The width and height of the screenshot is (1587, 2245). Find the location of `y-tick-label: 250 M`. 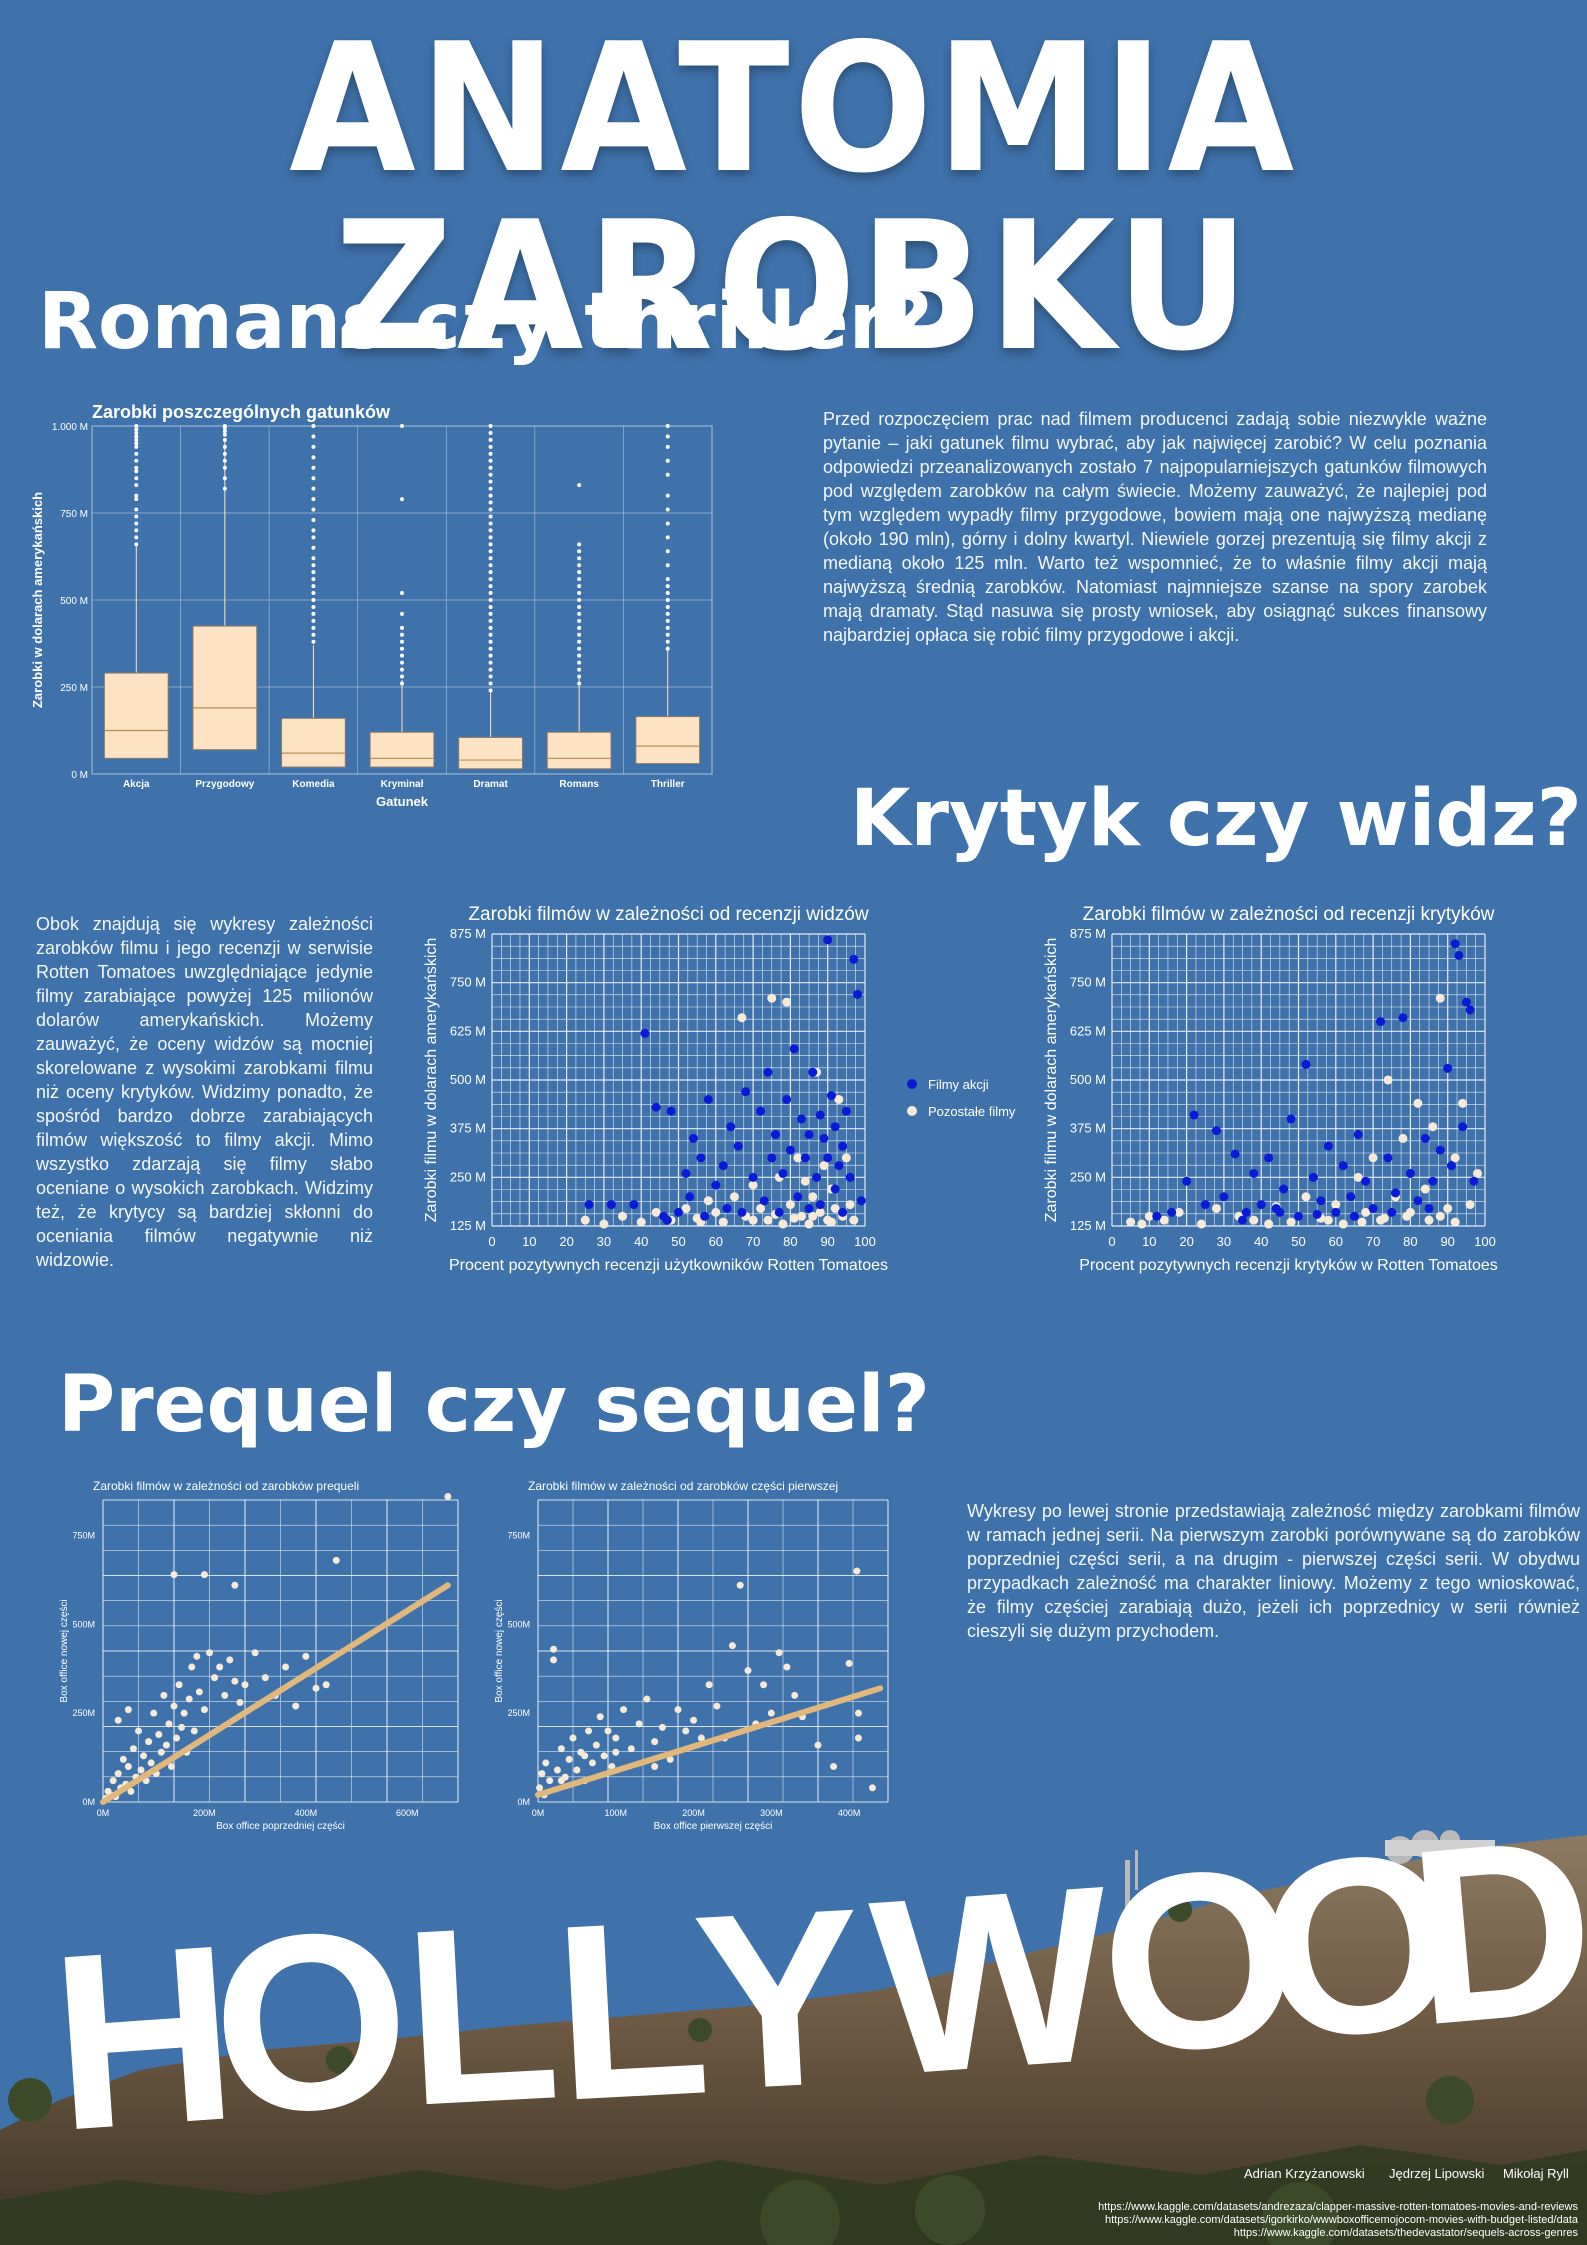

y-tick-label: 250 M is located at coordinates (468, 1176).